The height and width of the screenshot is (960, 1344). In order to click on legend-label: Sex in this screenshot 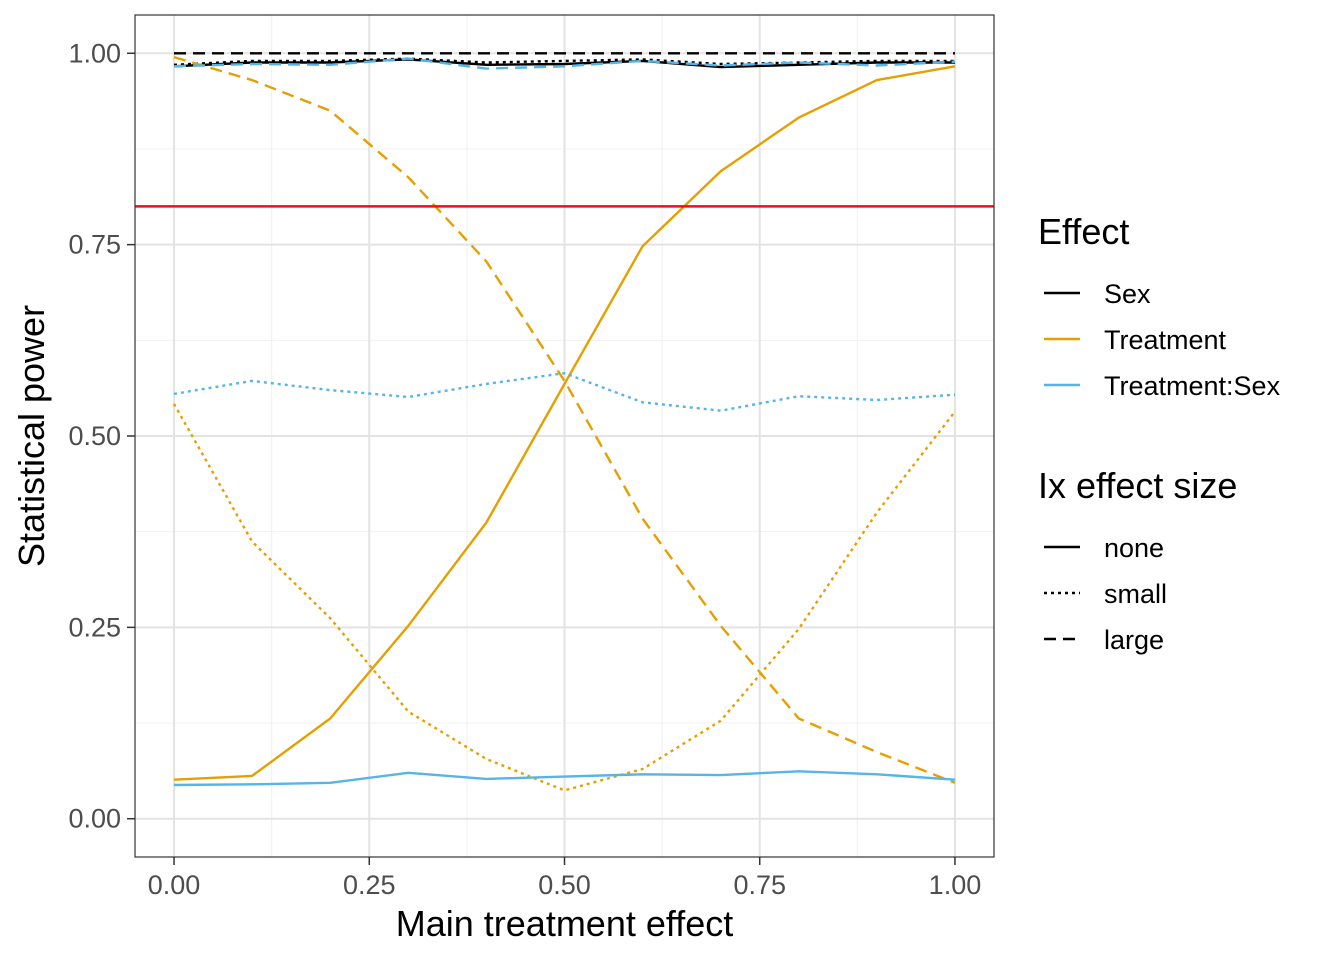, I will do `click(1127, 294)`.